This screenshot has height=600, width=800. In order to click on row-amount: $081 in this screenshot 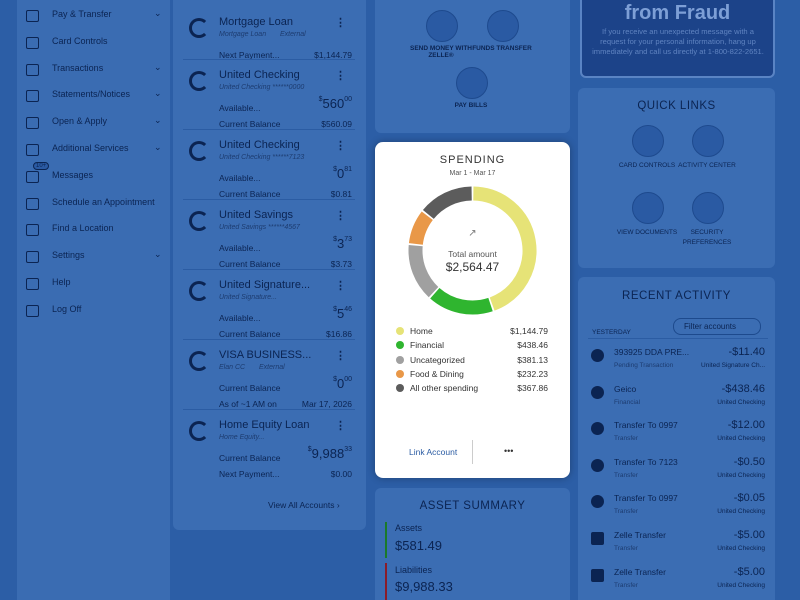, I will do `click(342, 173)`.